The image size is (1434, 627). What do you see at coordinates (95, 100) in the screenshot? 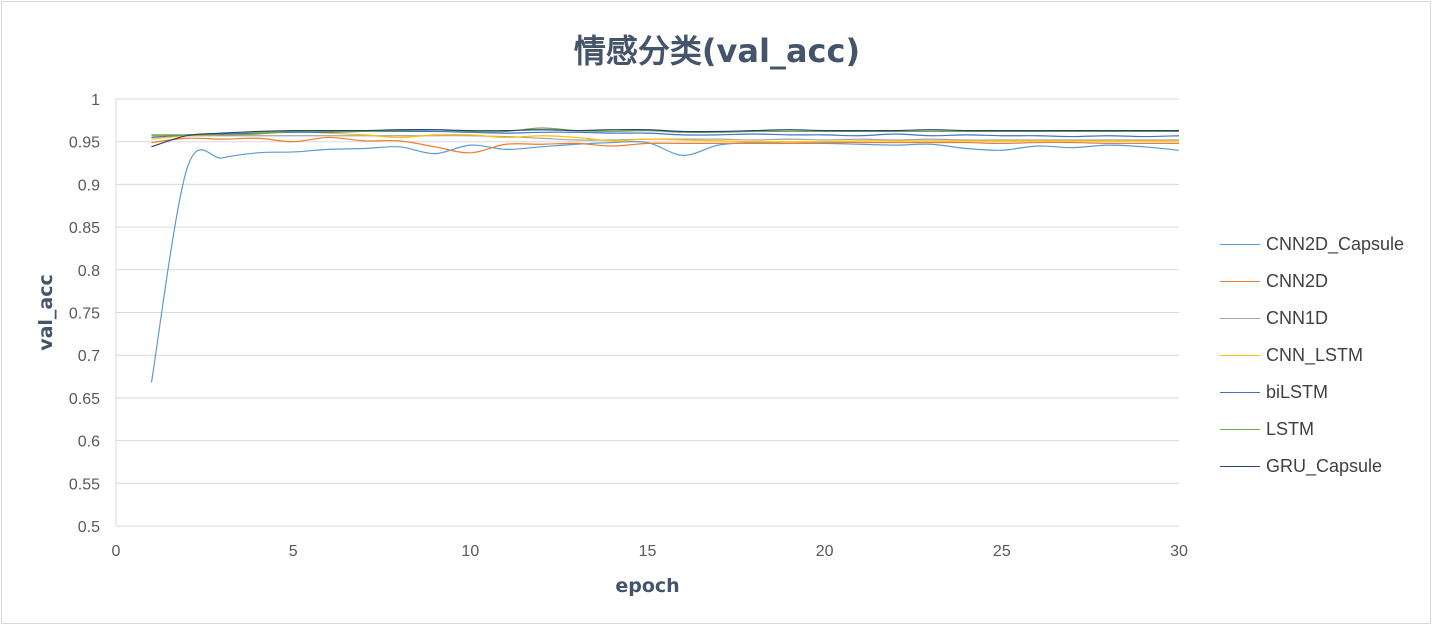
I see `y-tick-label: 1` at bounding box center [95, 100].